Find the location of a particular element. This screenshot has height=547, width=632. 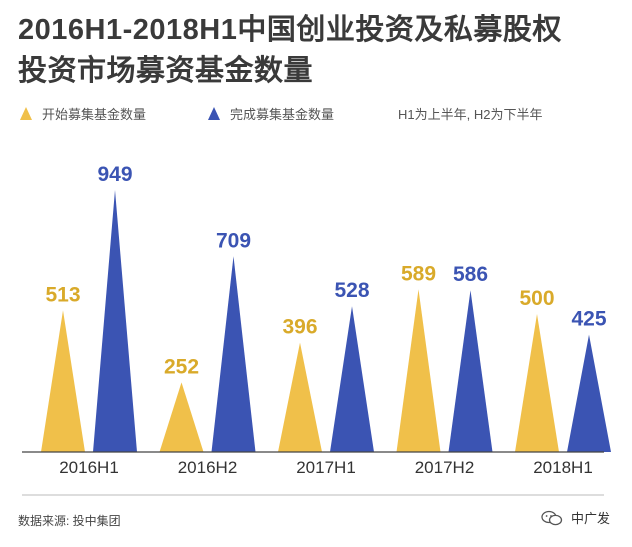

value-label-complete-2016H1: 949 is located at coordinates (114, 174).